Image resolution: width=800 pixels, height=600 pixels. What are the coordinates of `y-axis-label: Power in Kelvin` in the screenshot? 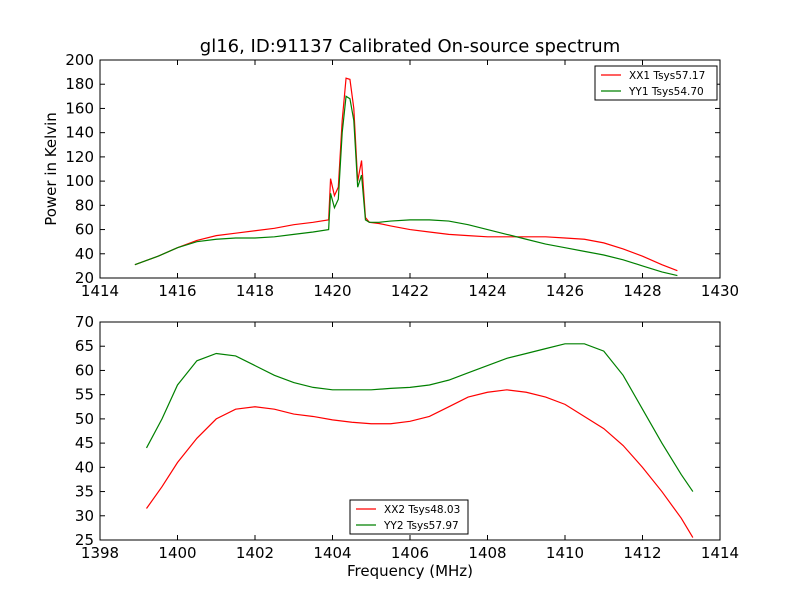 It's located at (51, 169).